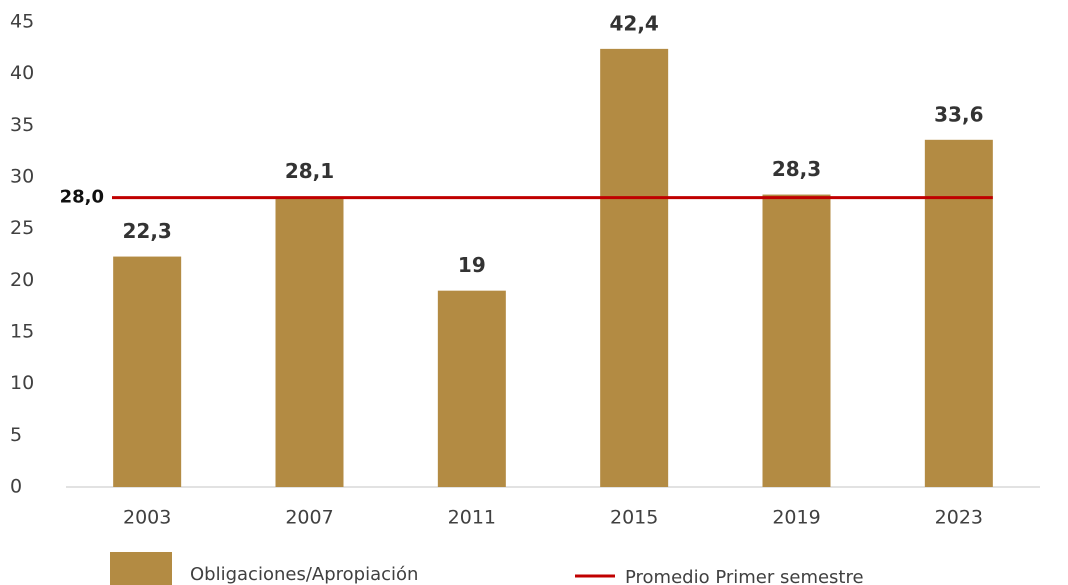  I want to click on y-tick-label: 20, so click(22, 280).